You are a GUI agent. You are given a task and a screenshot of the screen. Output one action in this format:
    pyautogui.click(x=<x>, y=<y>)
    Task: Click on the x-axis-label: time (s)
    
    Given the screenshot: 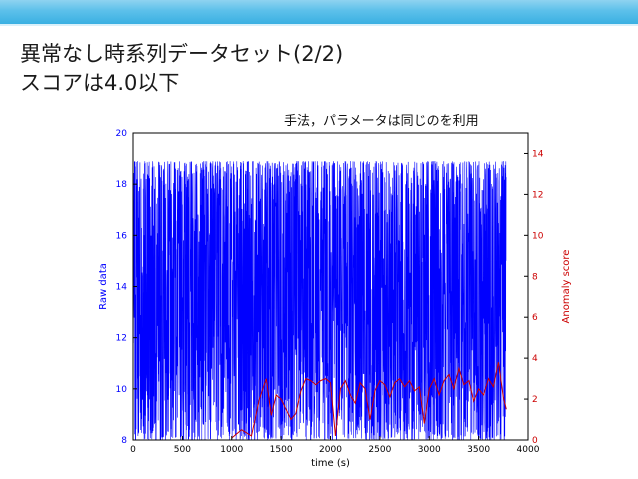 What is the action you would take?
    pyautogui.click(x=330, y=463)
    